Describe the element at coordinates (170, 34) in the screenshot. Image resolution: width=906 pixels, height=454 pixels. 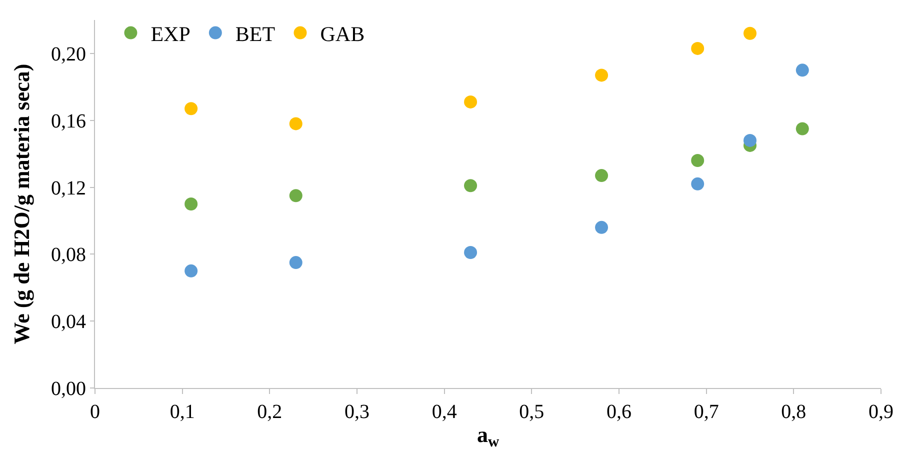
I see `legend-label: EXP` at that location.